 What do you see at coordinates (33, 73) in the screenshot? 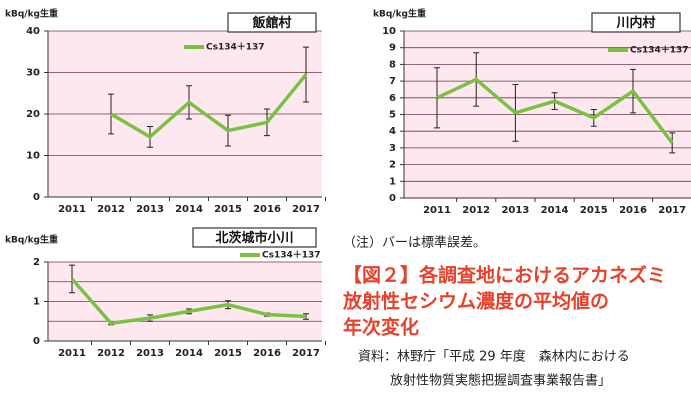
I see `y-tick-label: 30` at bounding box center [33, 73].